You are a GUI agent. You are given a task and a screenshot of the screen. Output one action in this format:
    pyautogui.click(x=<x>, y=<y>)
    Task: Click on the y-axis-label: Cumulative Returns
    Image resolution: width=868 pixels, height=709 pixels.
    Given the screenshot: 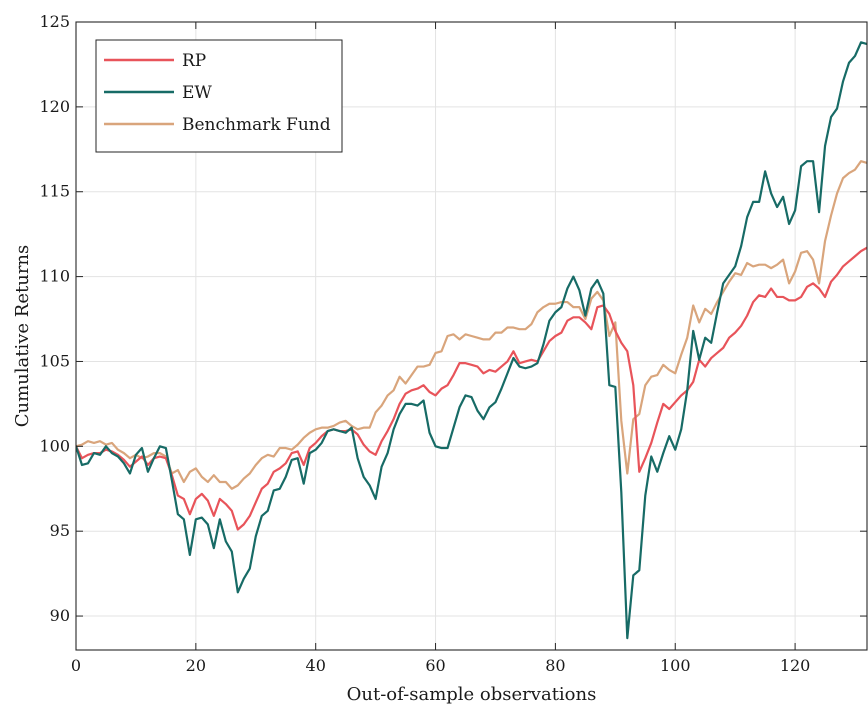 What is the action you would take?
    pyautogui.click(x=22, y=336)
    